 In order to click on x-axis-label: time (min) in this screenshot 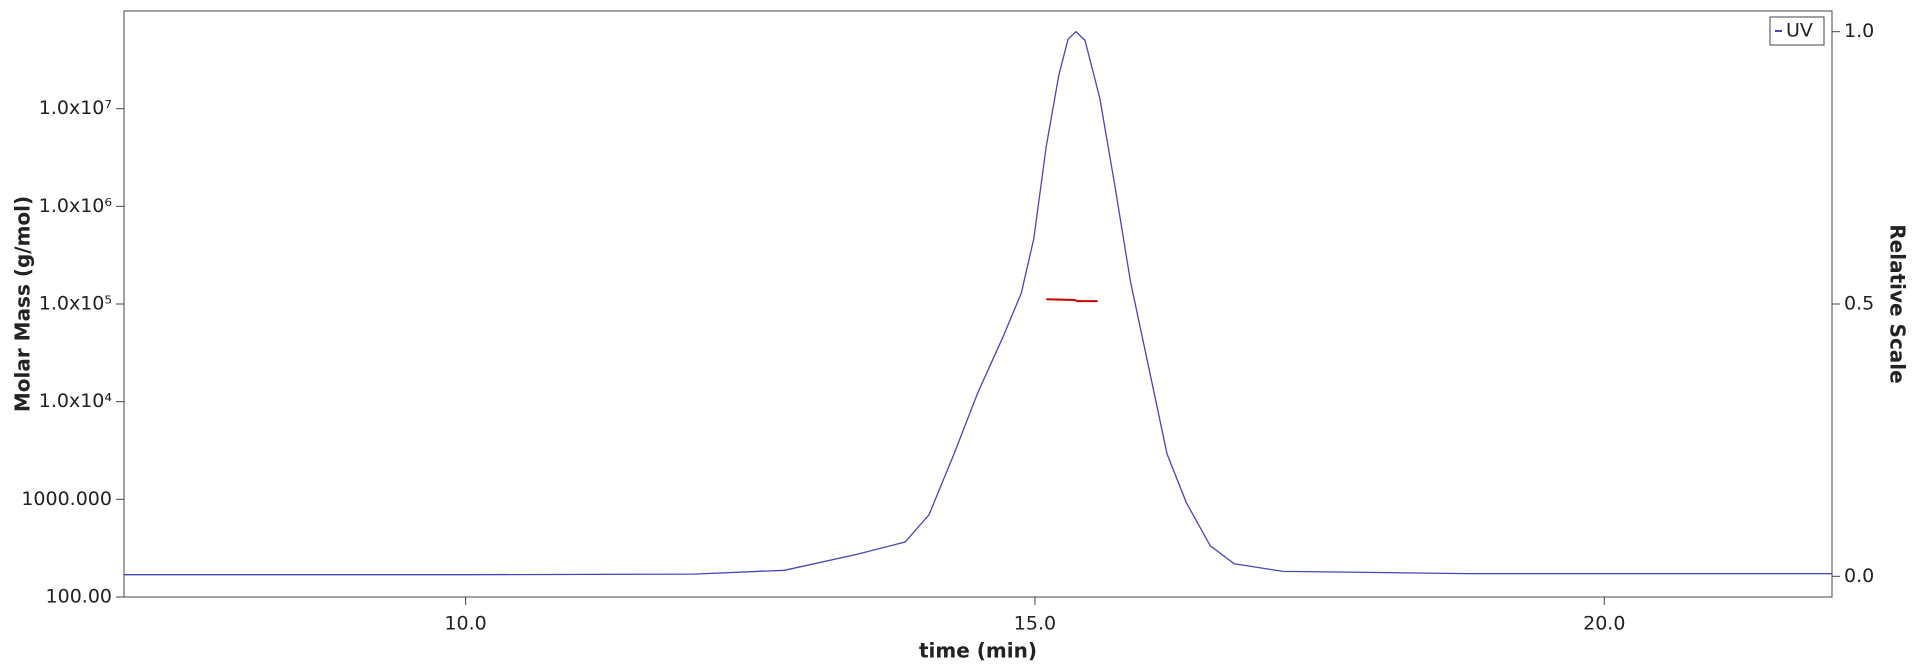, I will do `click(978, 651)`.